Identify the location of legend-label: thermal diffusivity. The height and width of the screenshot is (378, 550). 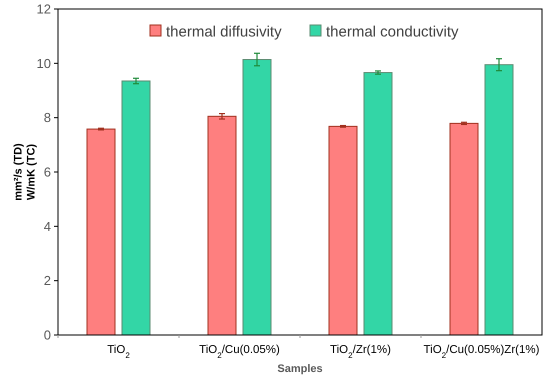
(224, 31).